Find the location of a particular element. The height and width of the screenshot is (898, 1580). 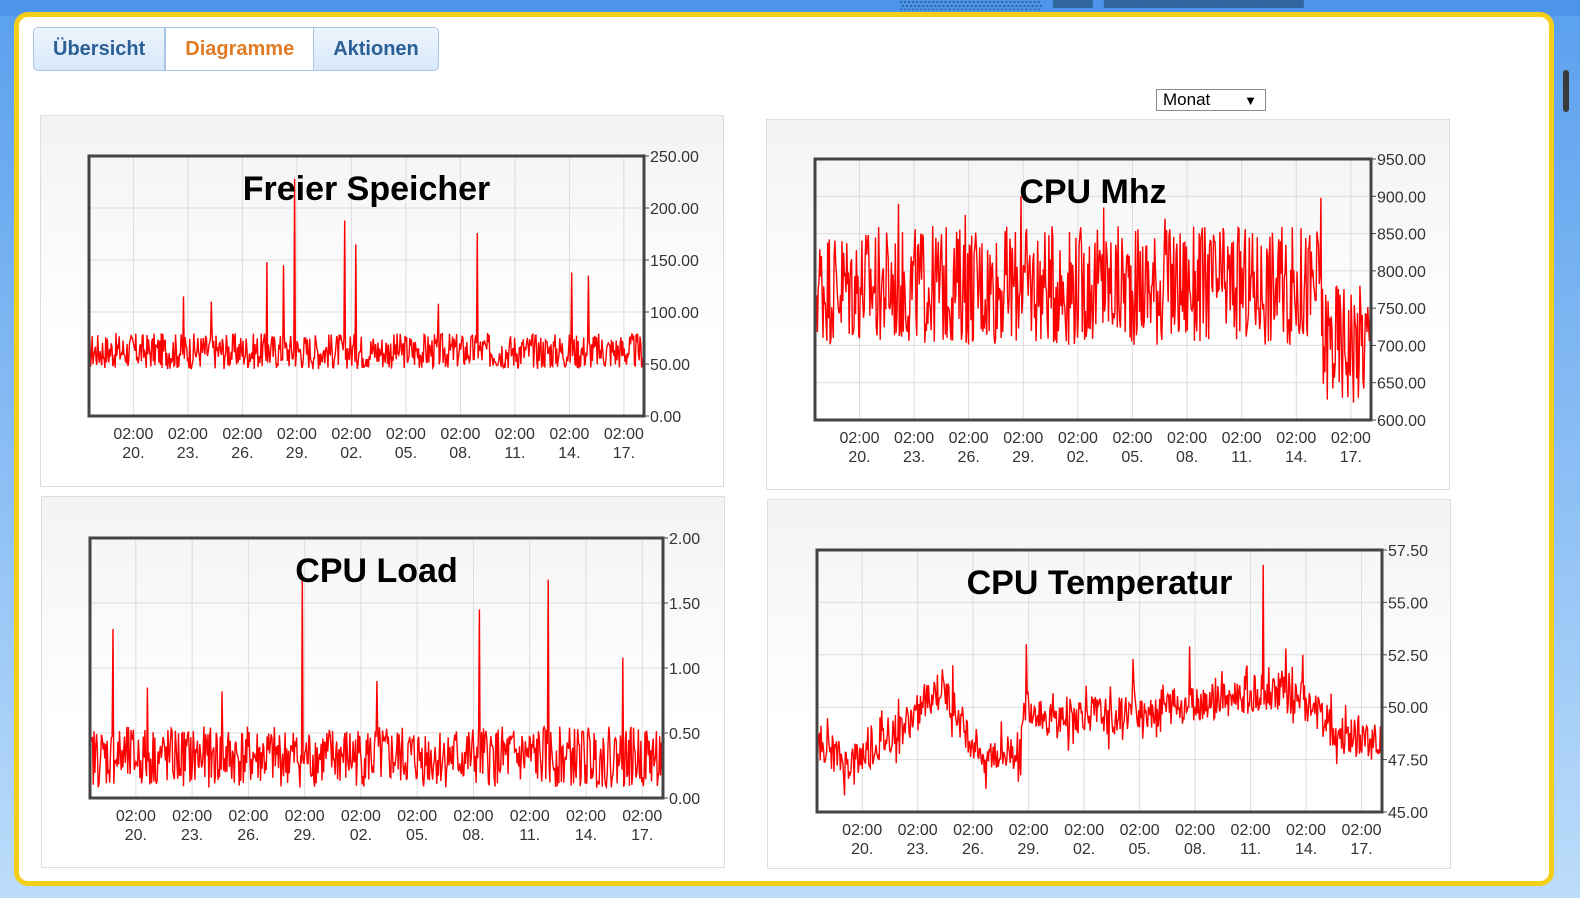

chart-title: CPU Load is located at coordinates (376, 571).